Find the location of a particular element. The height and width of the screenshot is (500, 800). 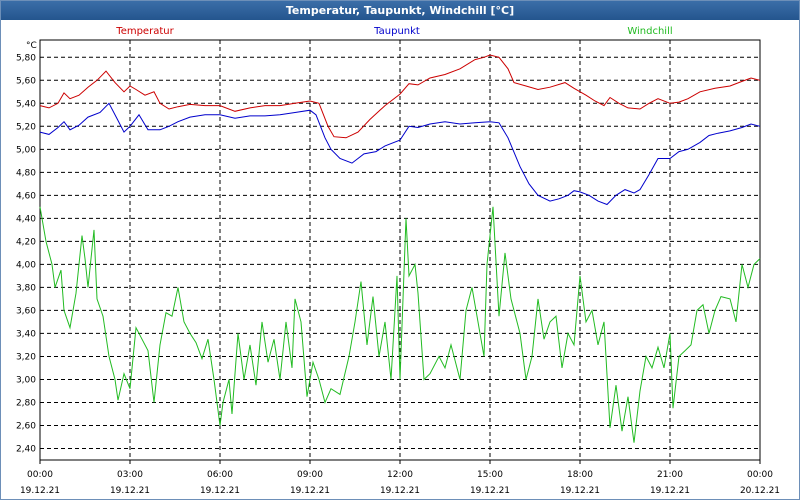

y-tick-label: 2,80 is located at coordinates (26, 403).